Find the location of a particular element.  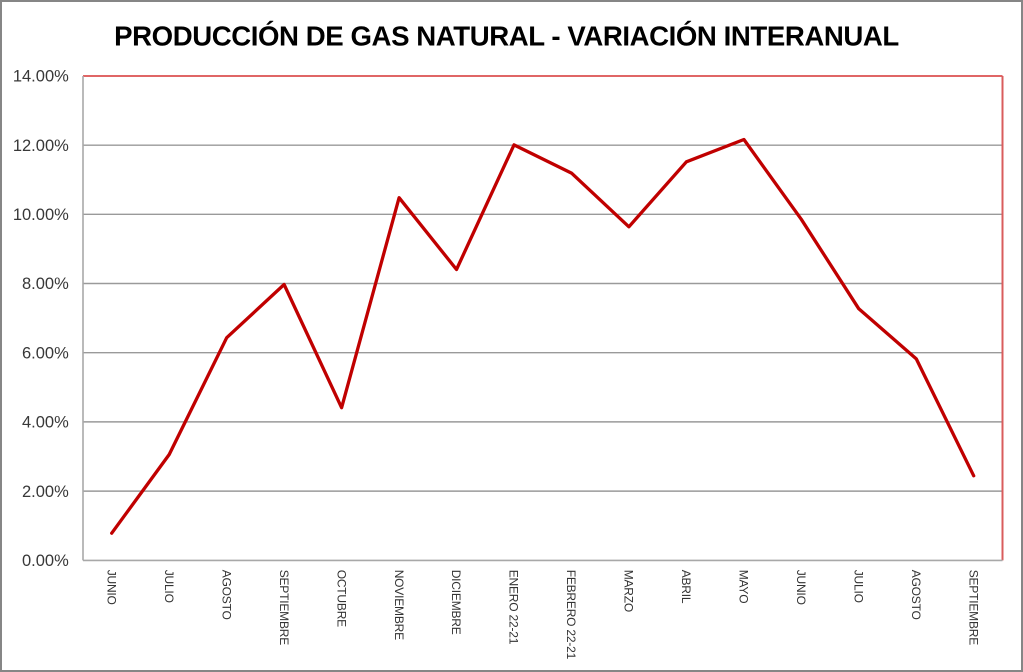

svg-text: 2.00% is located at coordinates (45, 492).